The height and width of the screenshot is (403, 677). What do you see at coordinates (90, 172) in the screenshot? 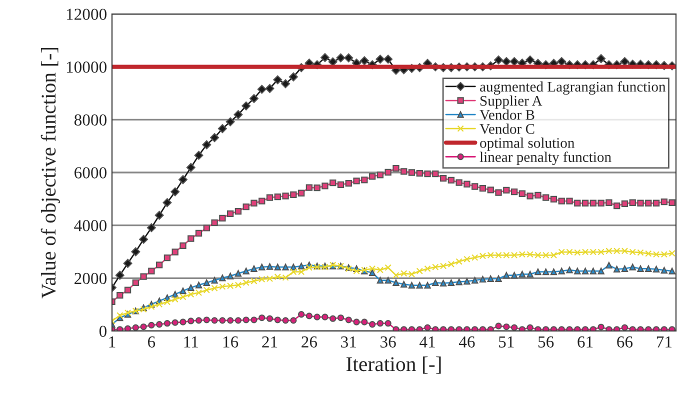
I see `y-tick-label: 6000` at bounding box center [90, 172].